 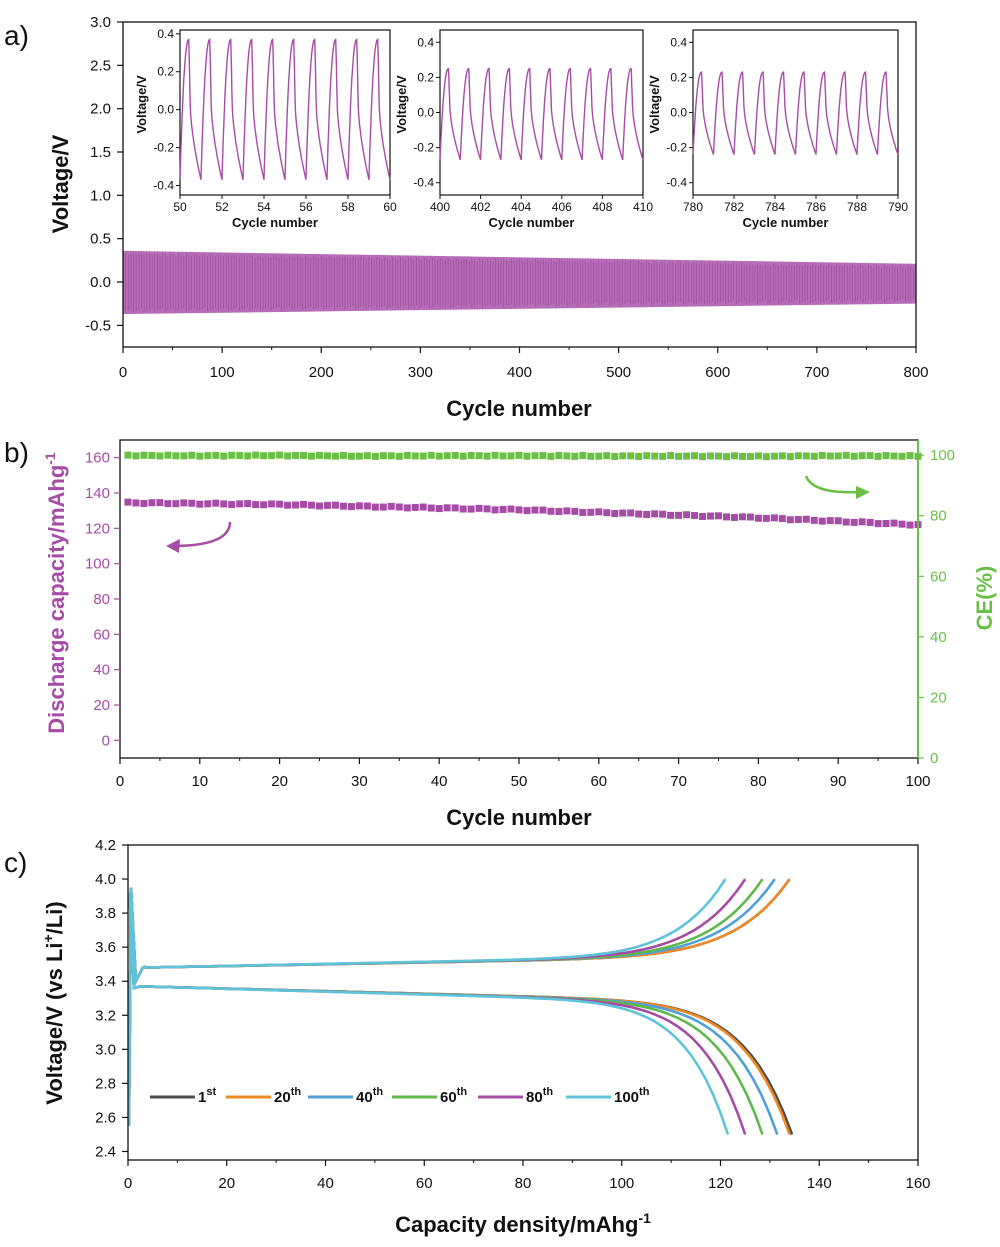 What do you see at coordinates (279, 781) in the screenshot?
I see `b-x-tick-label: 20` at bounding box center [279, 781].